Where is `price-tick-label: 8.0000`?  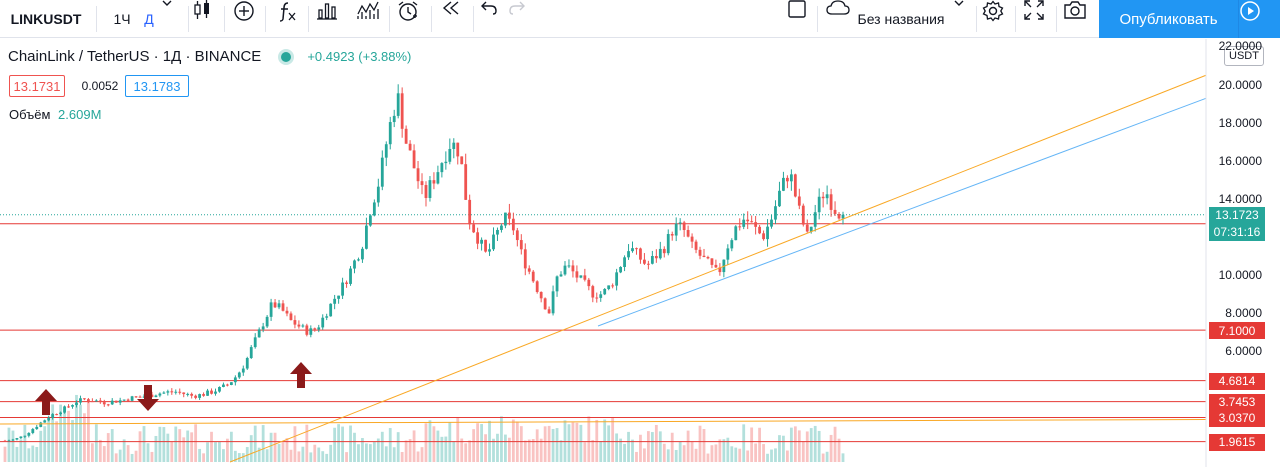
price-tick-label: 8.0000 is located at coordinates (1243, 313).